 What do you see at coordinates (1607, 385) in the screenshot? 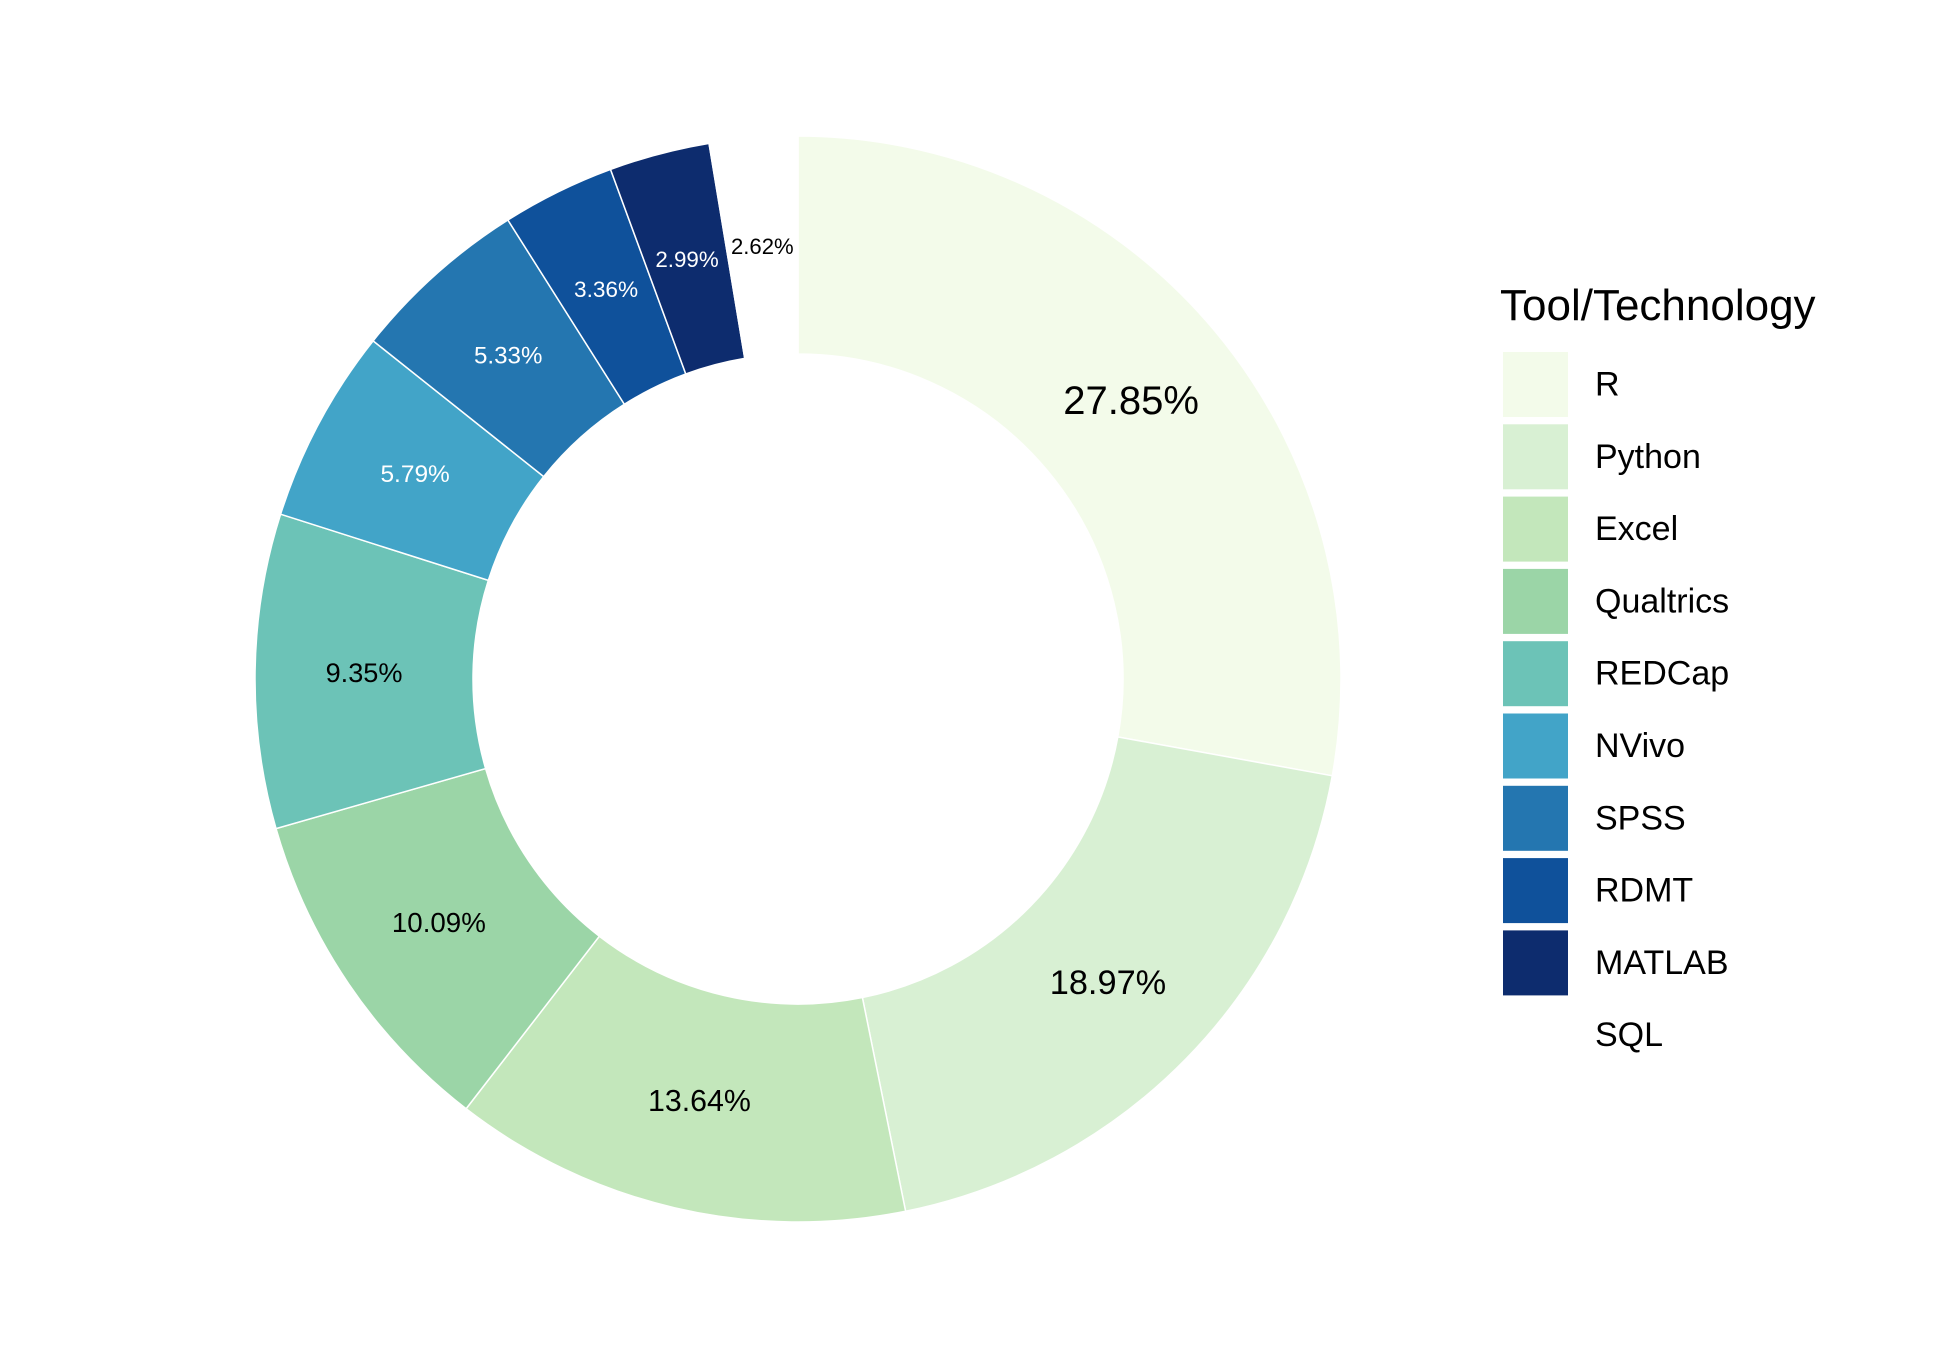
I see `legend-label-r: R` at bounding box center [1607, 385].